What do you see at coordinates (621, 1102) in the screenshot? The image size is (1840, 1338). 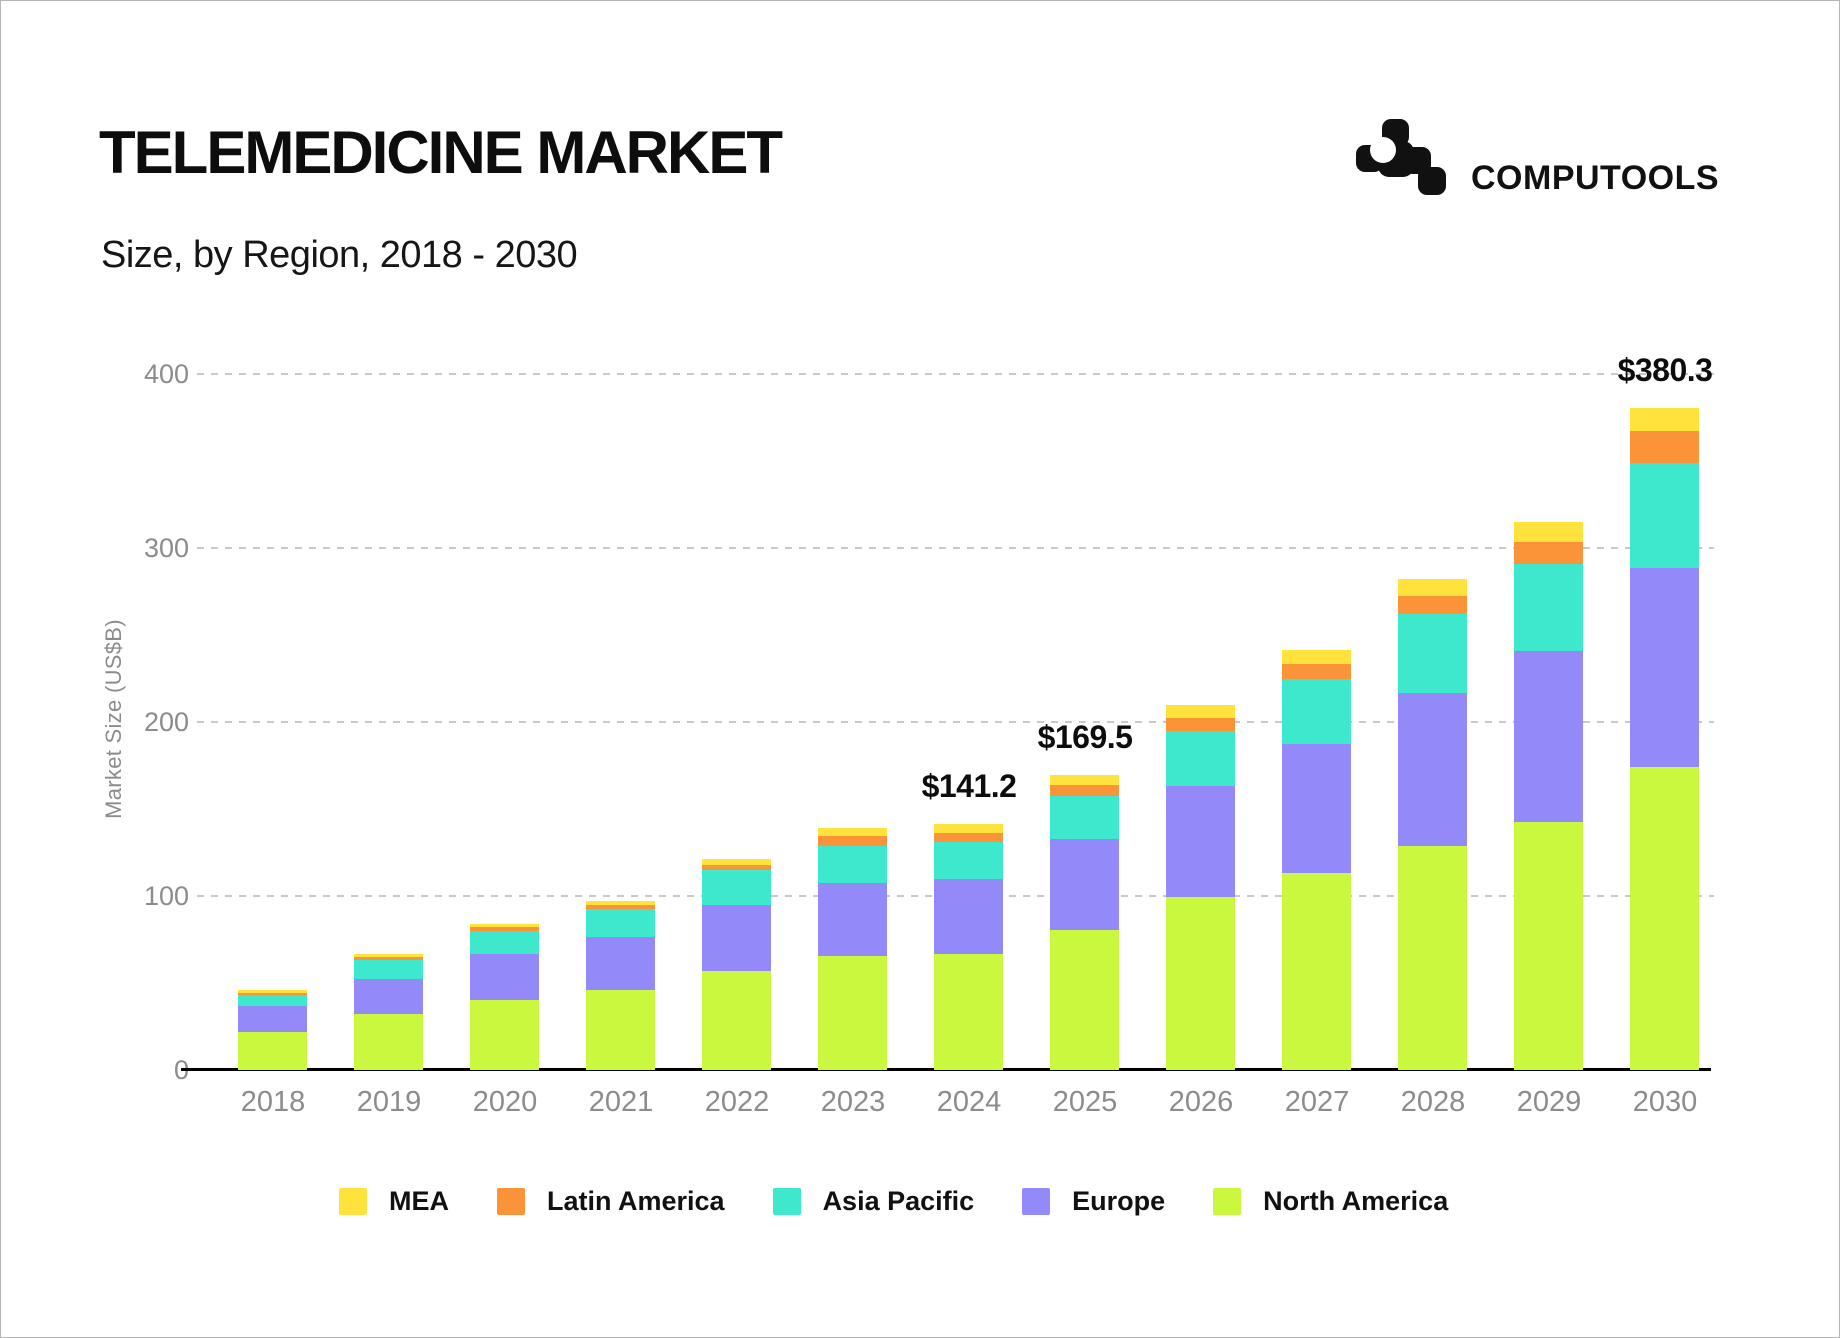 I see `x-tick-2021: 2021` at bounding box center [621, 1102].